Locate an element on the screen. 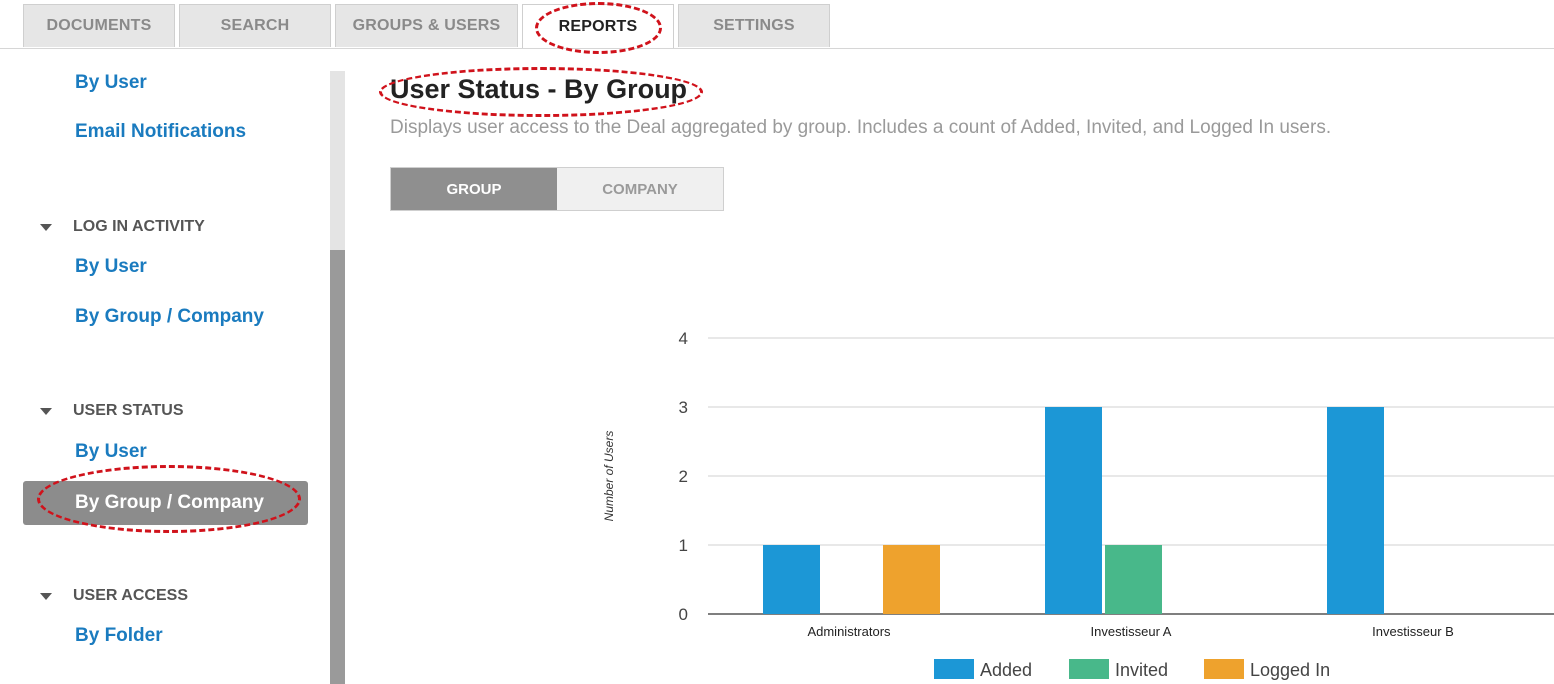  tab-search: SEARCH is located at coordinates (255, 25).